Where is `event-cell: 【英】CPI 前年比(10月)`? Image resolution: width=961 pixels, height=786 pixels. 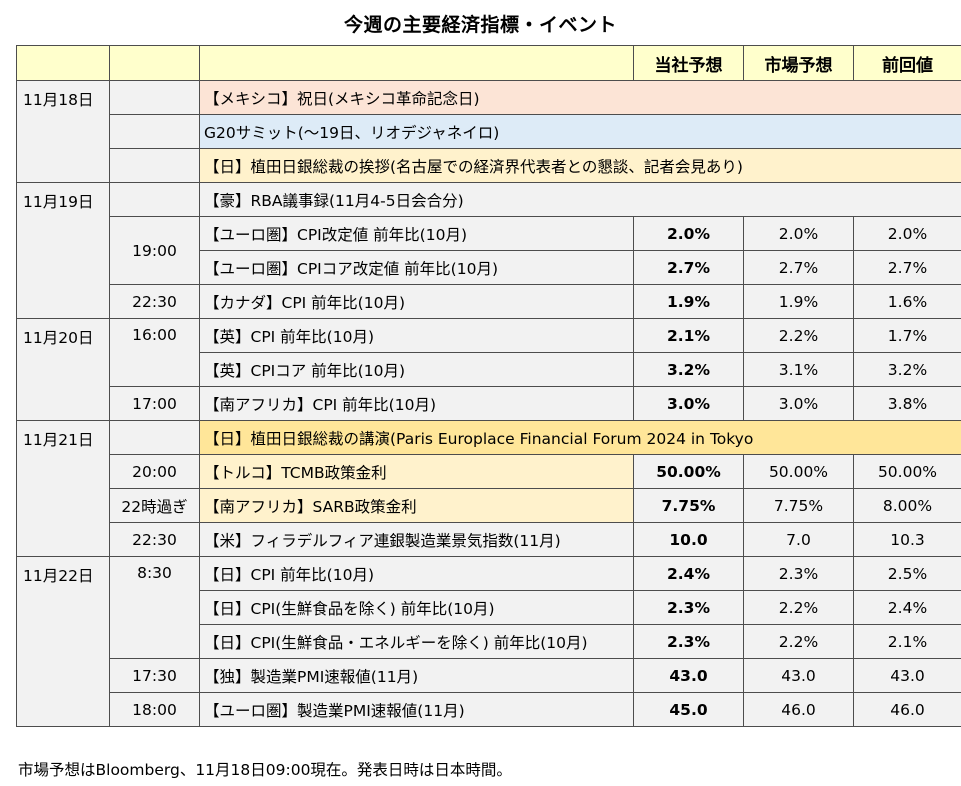 event-cell: 【英】CPI 前年比(10月) is located at coordinates (416, 335).